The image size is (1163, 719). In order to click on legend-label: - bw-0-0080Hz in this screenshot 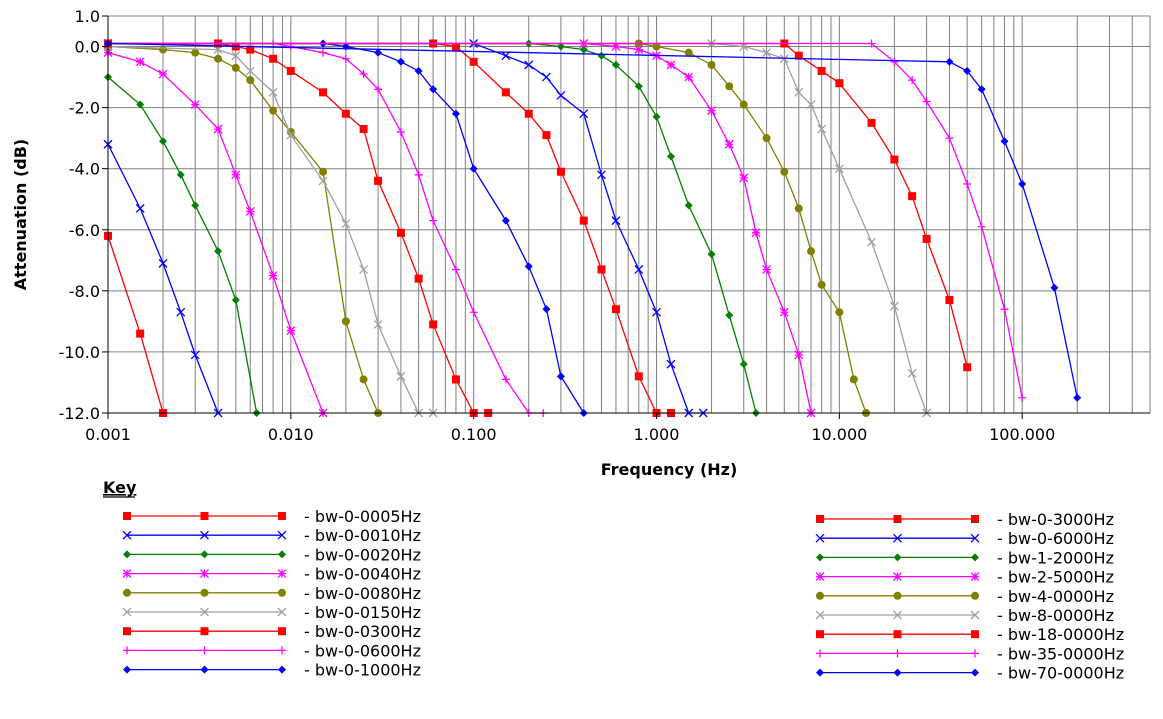, I will do `click(362, 593)`.